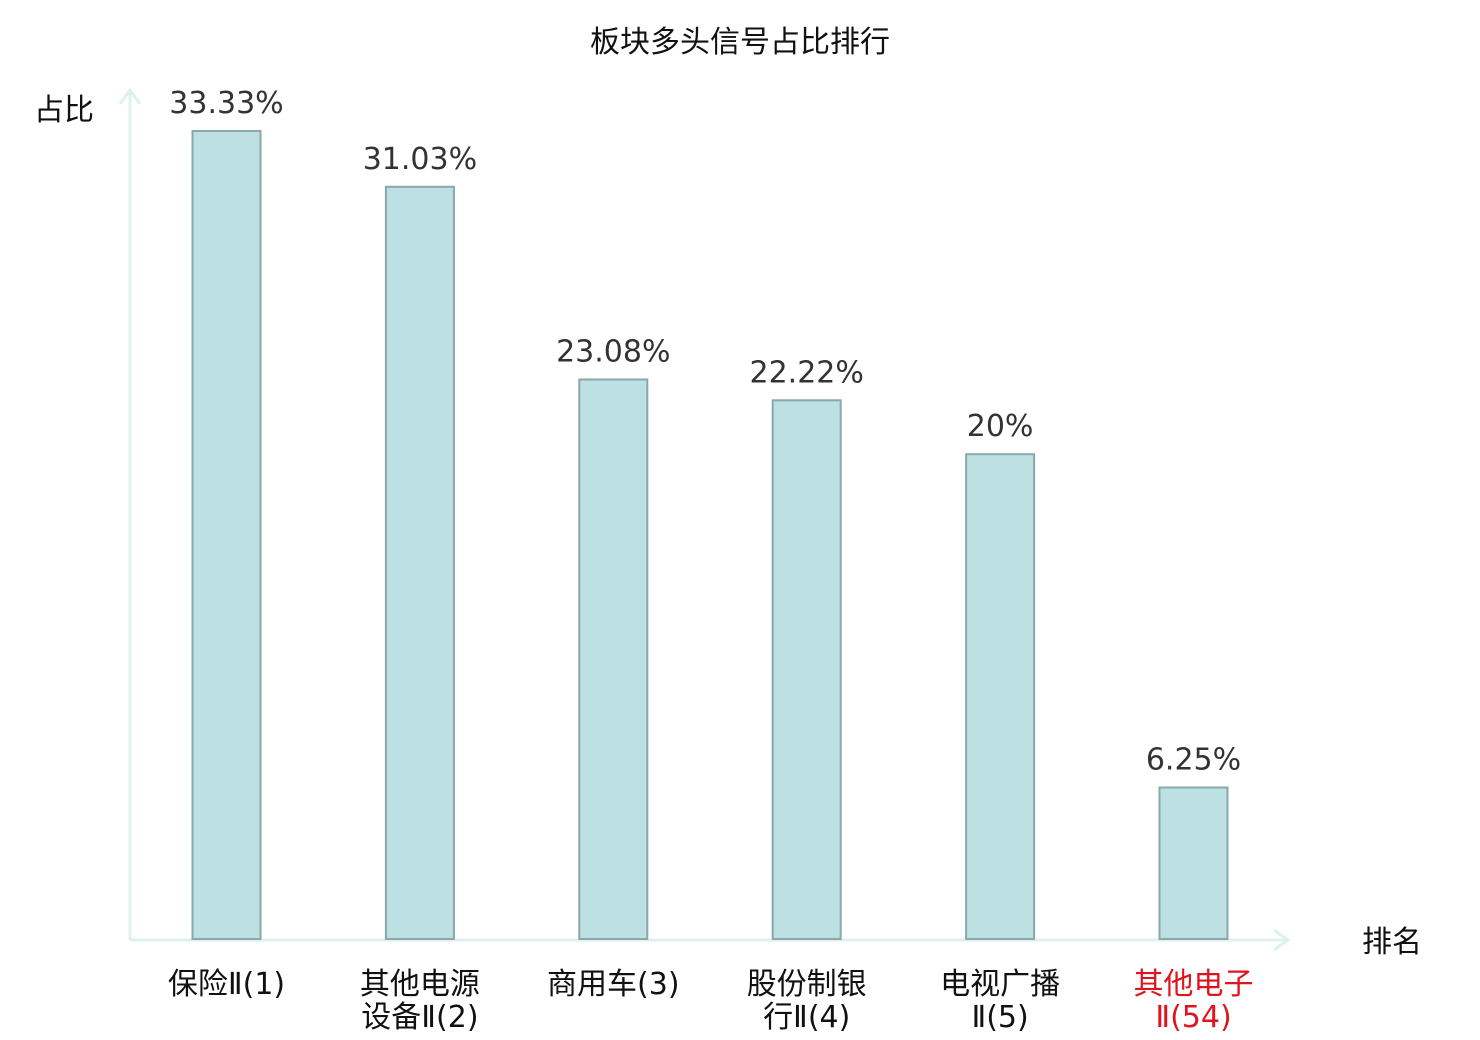 The image size is (1480, 1040). What do you see at coordinates (420, 984) in the screenshot?
I see `category-label-2-line-1: 其他电源` at bounding box center [420, 984].